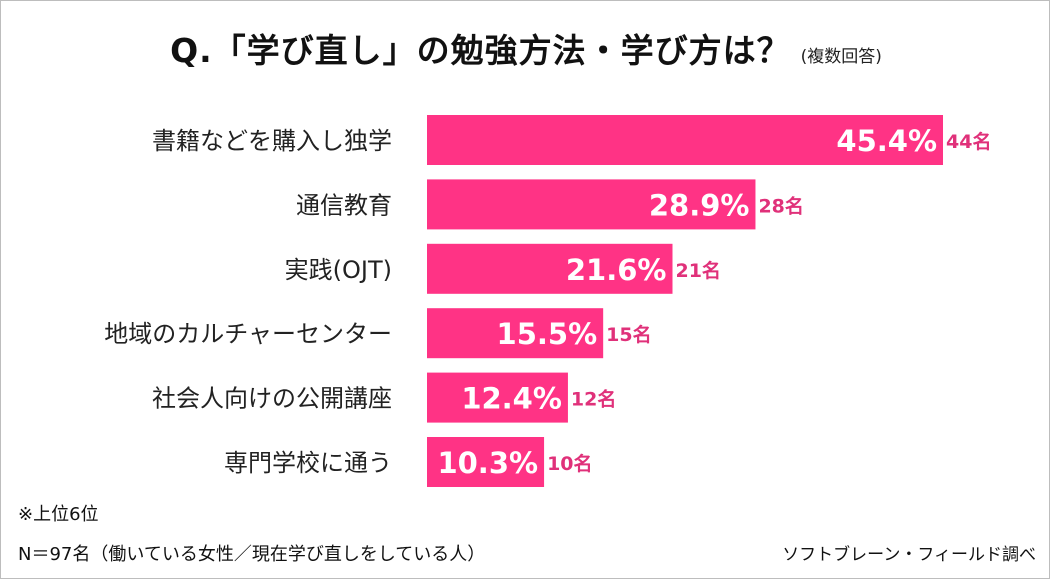 The image size is (1052, 581). Describe the element at coordinates (909, 555) in the screenshot. I see `source-credit: ソフトブレーン・フィールド調べ` at that location.